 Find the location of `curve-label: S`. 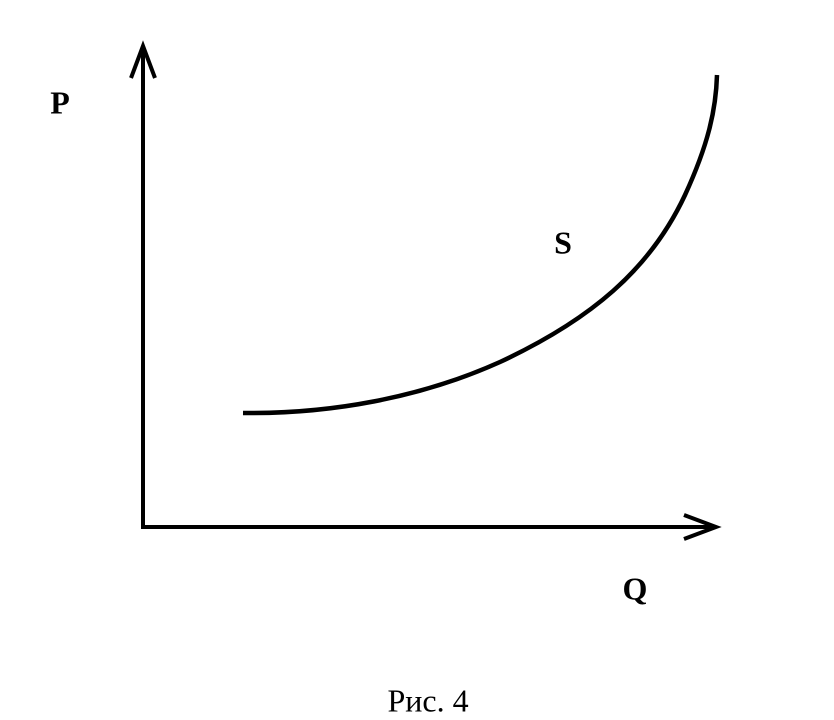

curve-label: S is located at coordinates (563, 242).